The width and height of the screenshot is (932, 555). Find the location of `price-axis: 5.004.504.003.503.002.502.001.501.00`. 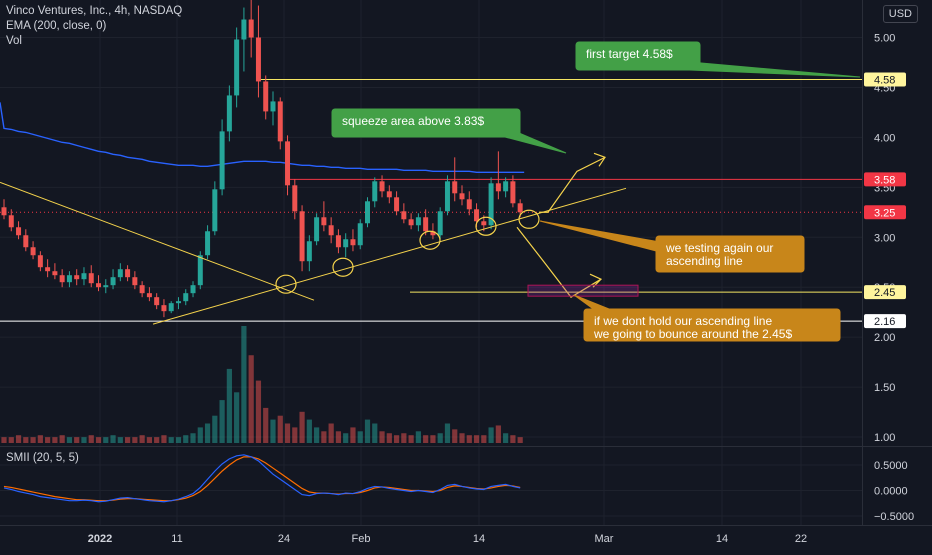

price-axis: 5.004.504.003.503.002.502.001.501.00 is located at coordinates (884, 239).